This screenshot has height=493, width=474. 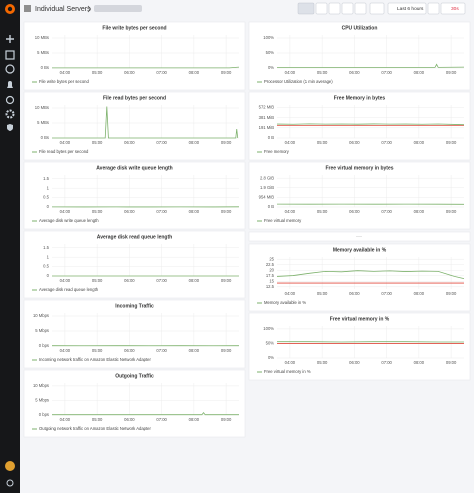 What do you see at coordinates (134, 28) in the screenshot?
I see `panel-title: File write bytes per second` at bounding box center [134, 28].